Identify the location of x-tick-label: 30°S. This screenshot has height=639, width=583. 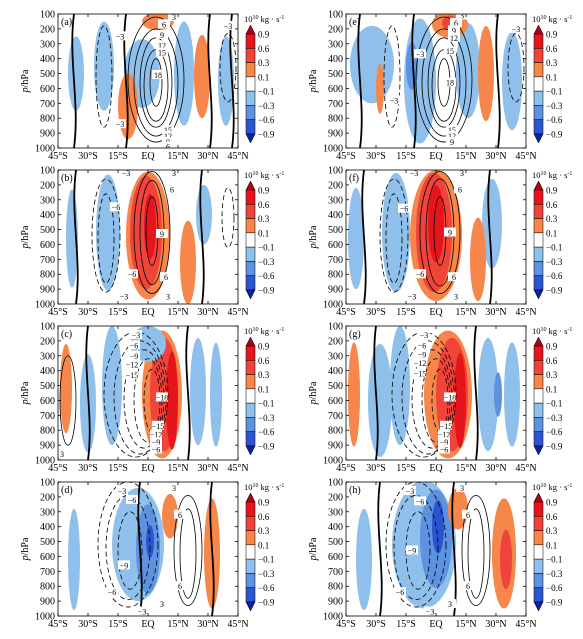
(376, 468).